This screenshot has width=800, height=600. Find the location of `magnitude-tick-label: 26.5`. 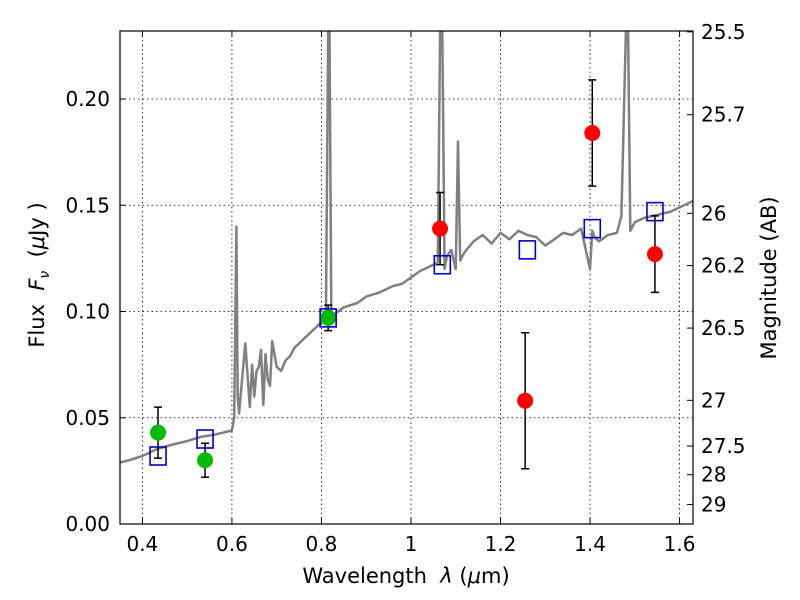

magnitude-tick-label: 26.5 is located at coordinates (723, 328).